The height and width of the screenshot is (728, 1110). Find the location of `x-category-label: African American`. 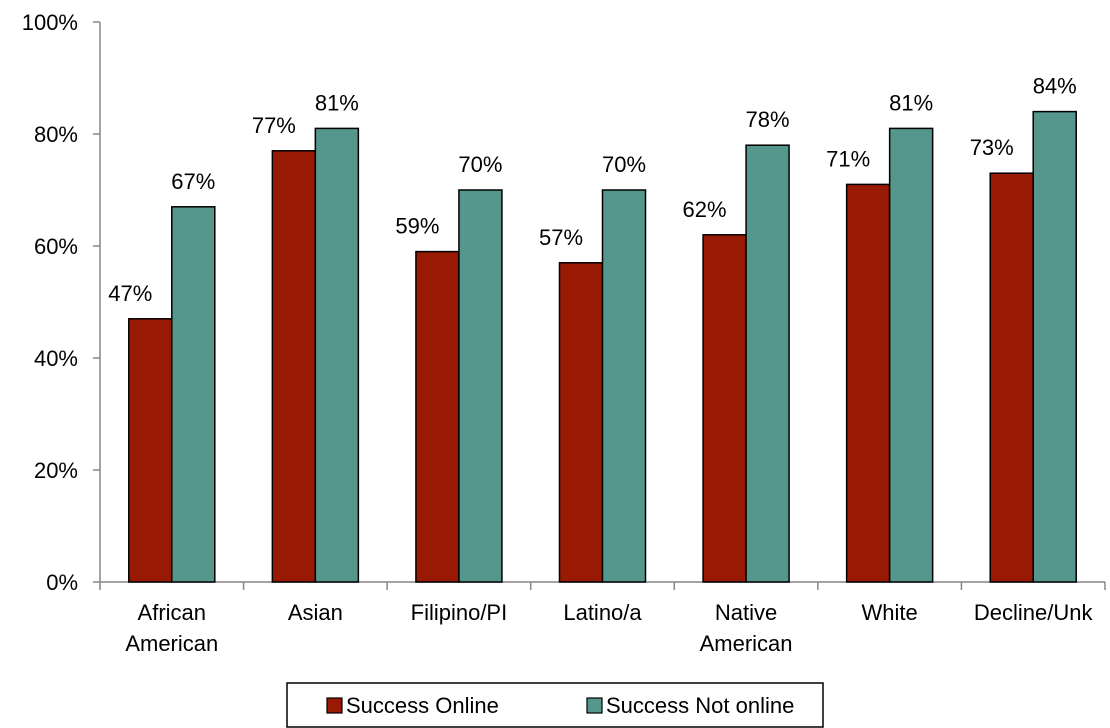

x-category-label: African American is located at coordinates (171, 628).